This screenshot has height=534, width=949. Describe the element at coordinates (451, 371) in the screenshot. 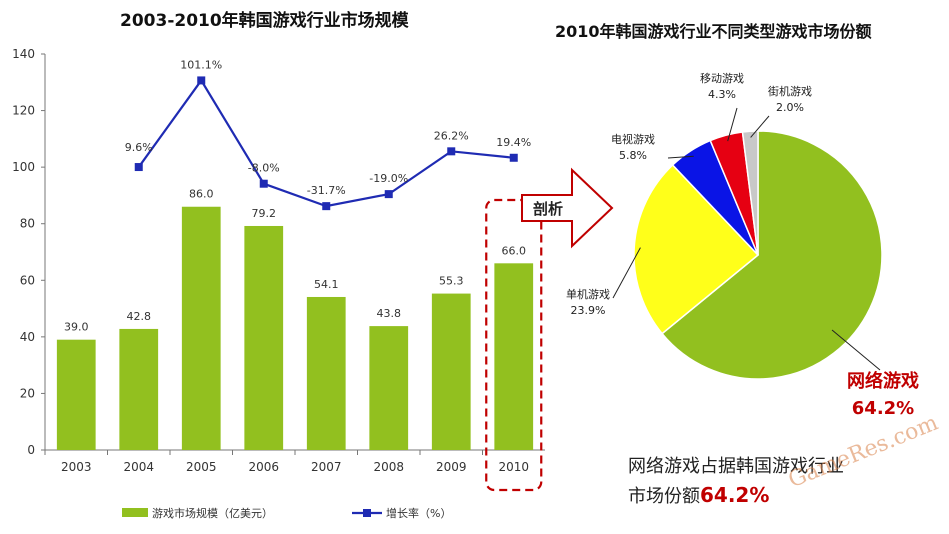

I see `bar-2009` at that location.